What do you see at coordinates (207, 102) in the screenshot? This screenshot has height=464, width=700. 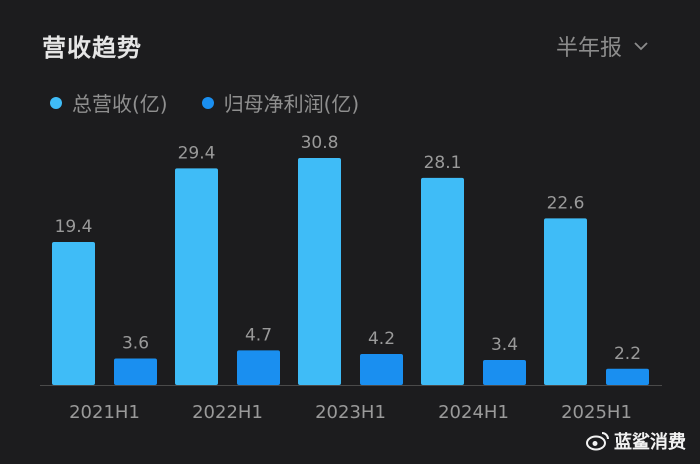 I see `legend-dot-profit` at bounding box center [207, 102].